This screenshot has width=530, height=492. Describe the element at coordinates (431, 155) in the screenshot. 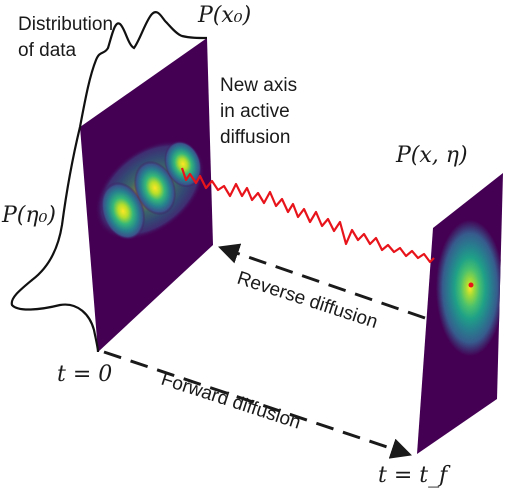

I see `p-x-eta-label: P(x, η)` at that location.